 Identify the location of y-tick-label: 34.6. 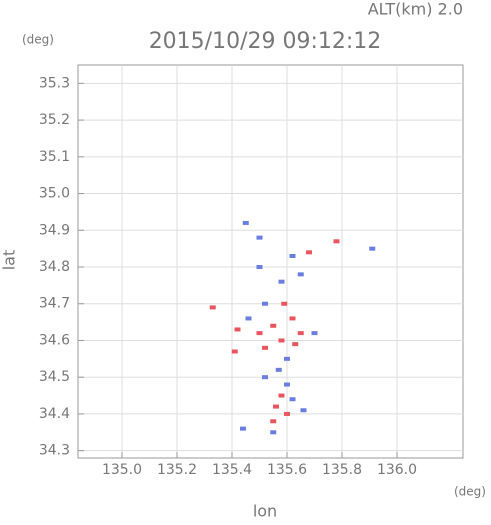
(54, 340).